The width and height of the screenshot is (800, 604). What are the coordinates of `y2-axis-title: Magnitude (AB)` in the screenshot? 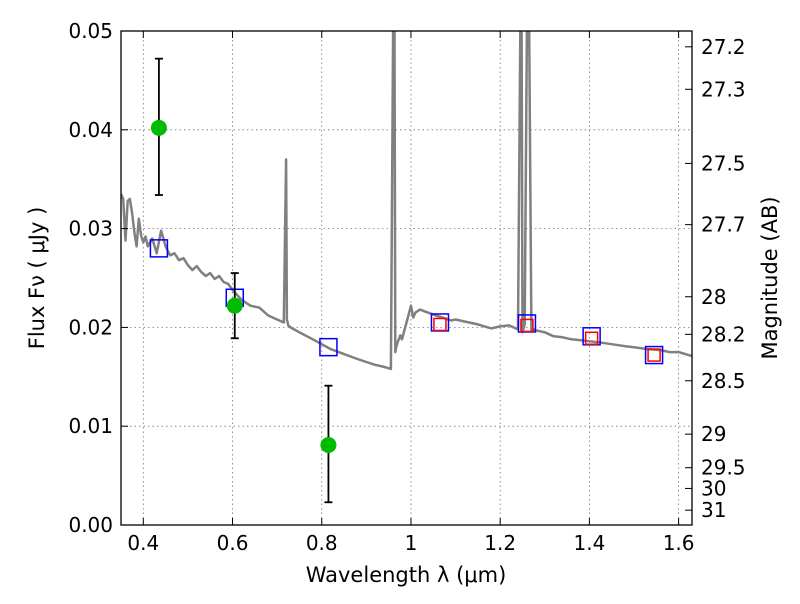 It's located at (770, 277).